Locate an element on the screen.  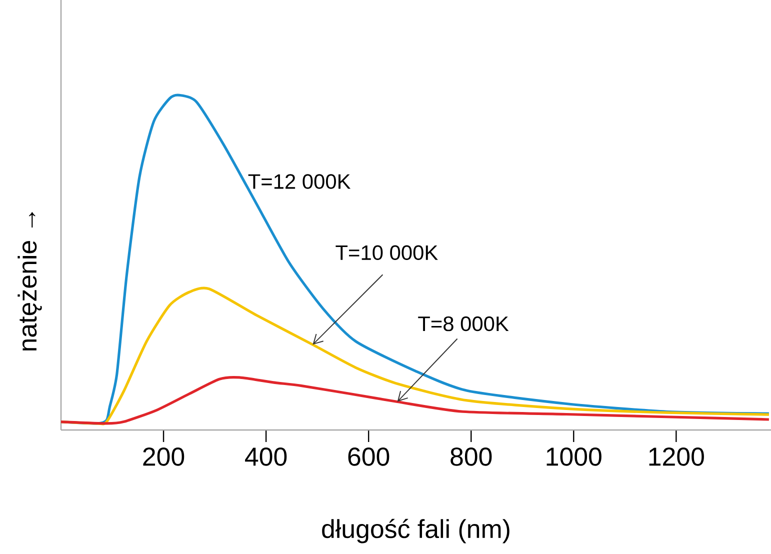
x-tick-label: 200 is located at coordinates (163, 457).